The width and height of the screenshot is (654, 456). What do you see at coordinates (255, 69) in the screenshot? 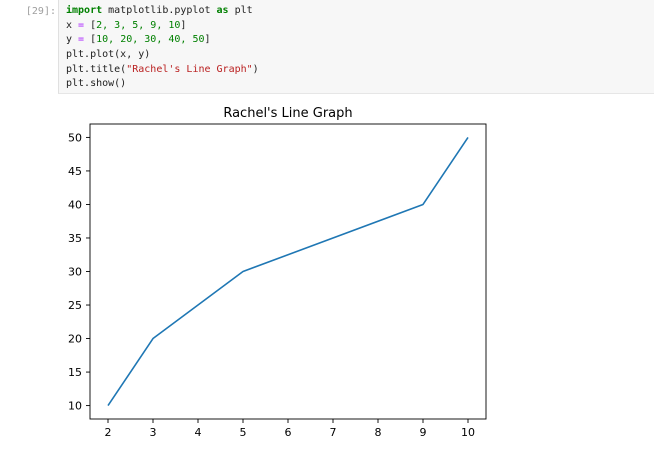
I see `title-call-close: )` at bounding box center [255, 69].